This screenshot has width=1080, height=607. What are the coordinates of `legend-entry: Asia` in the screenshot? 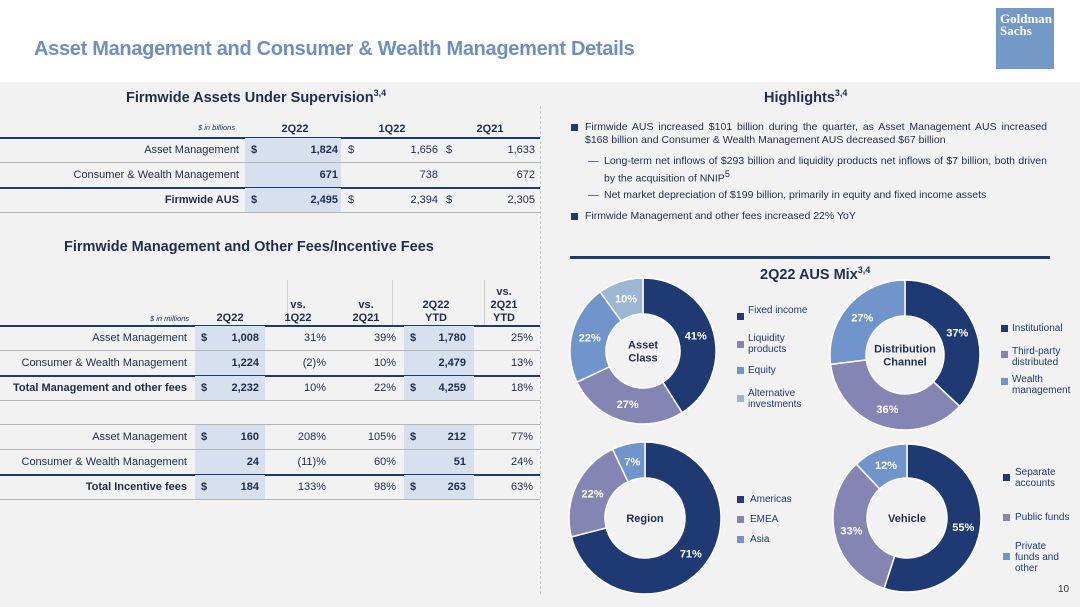 It's located at (760, 539).